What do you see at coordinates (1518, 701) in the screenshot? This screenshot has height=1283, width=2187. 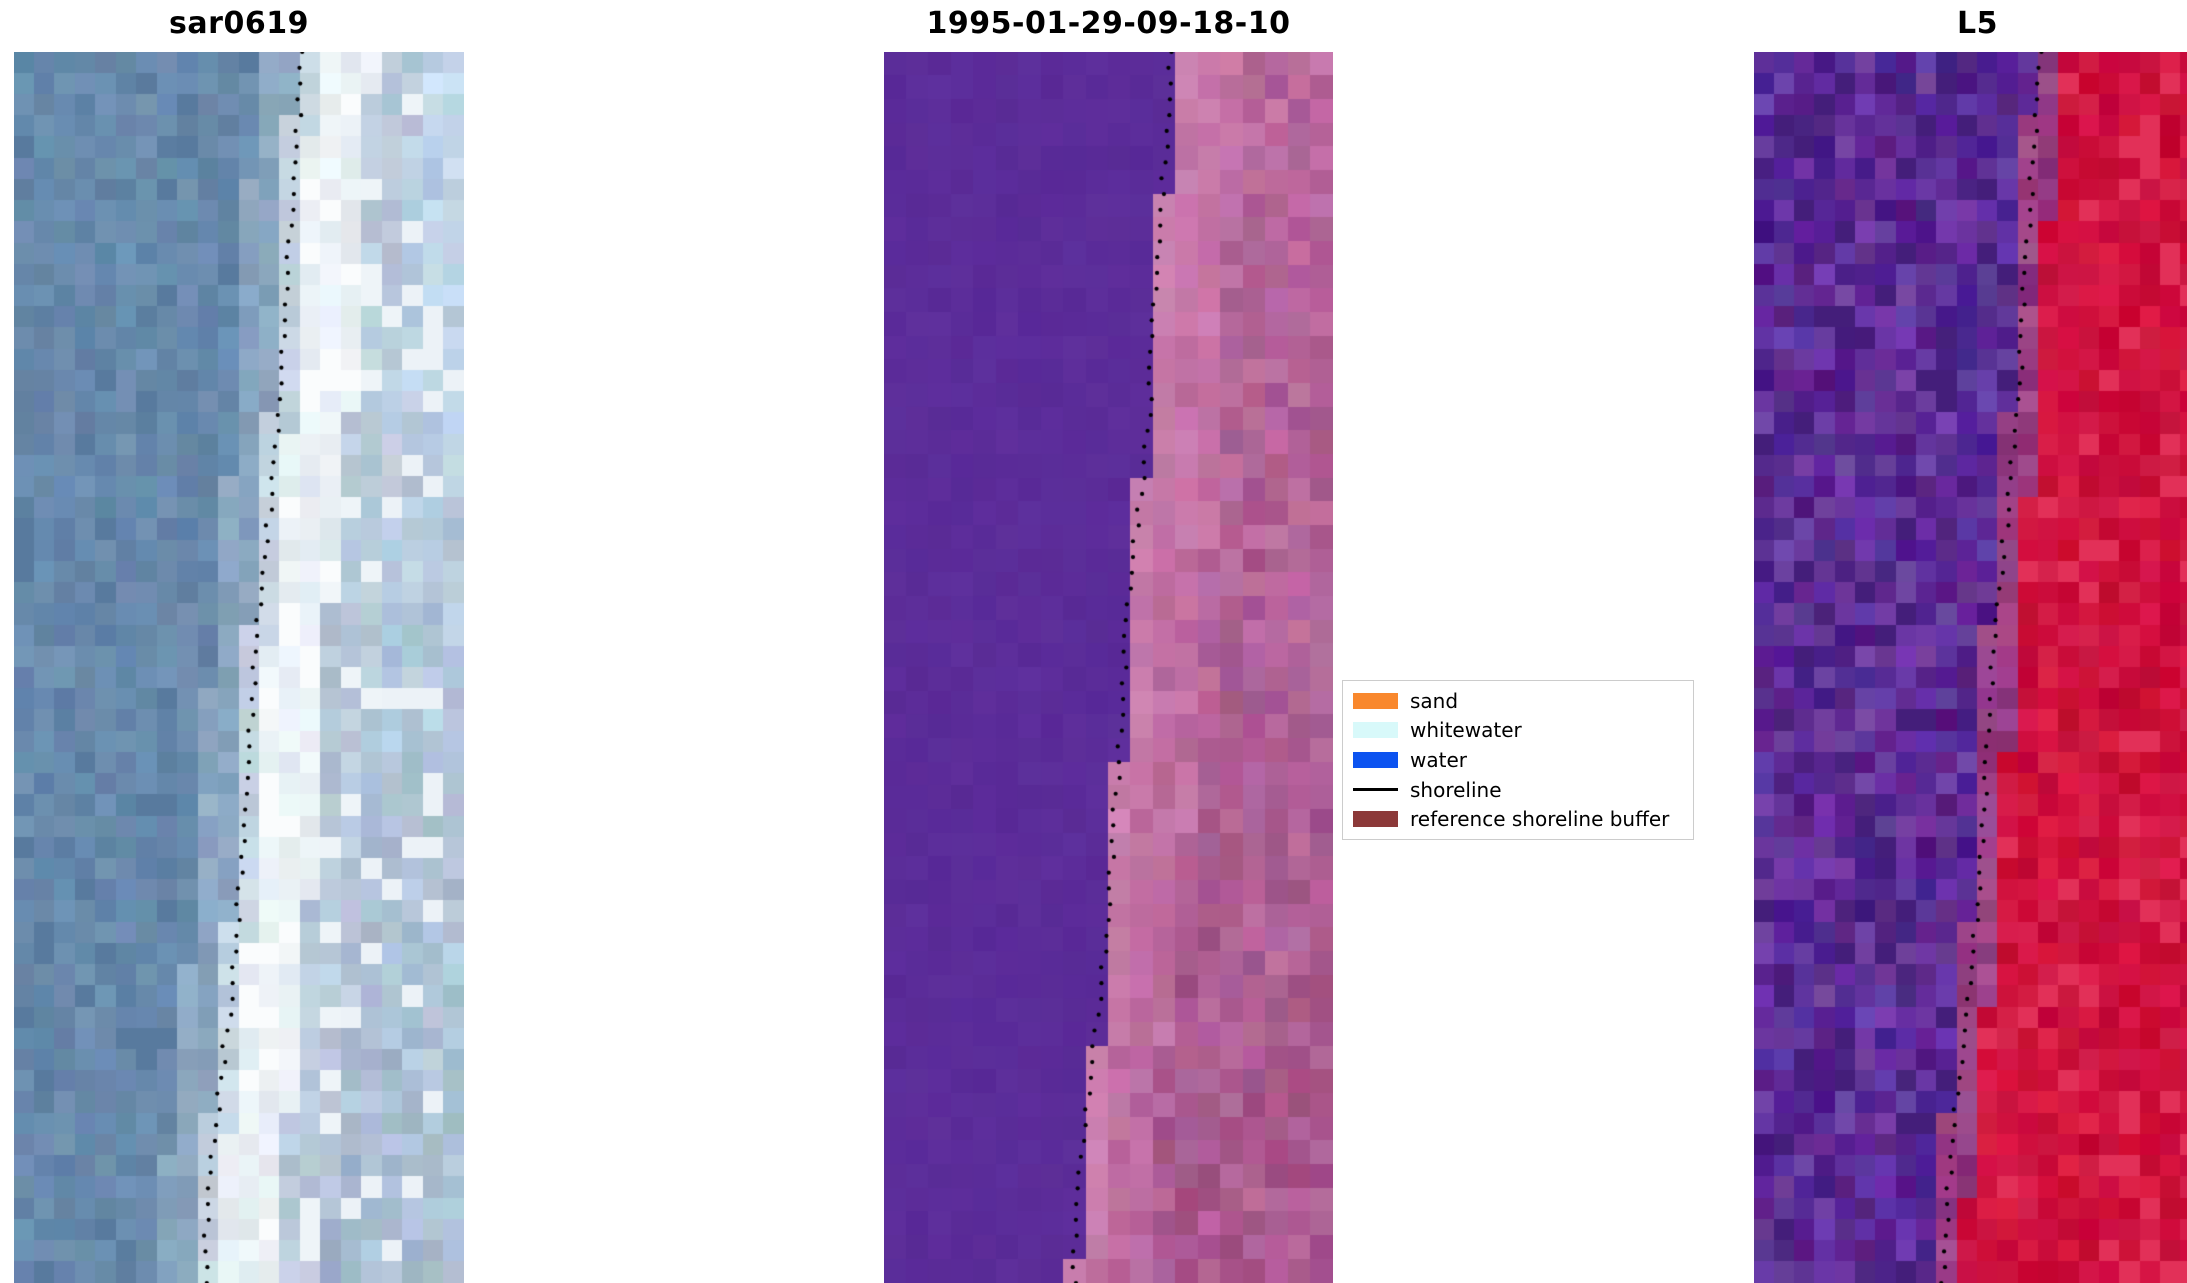 I see `legend-item-sand: sand` at bounding box center [1518, 701].